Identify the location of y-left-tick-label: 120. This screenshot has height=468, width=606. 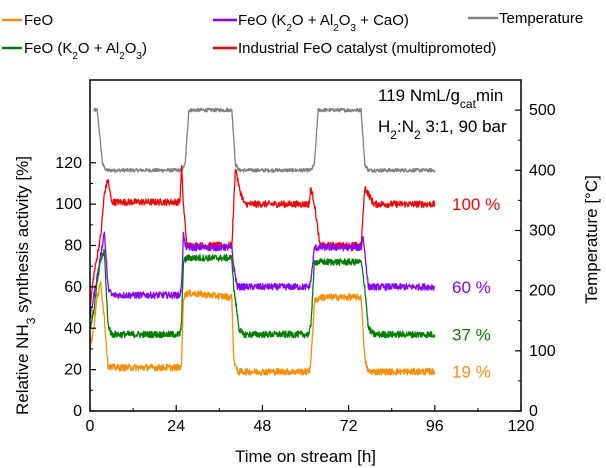
(68, 163).